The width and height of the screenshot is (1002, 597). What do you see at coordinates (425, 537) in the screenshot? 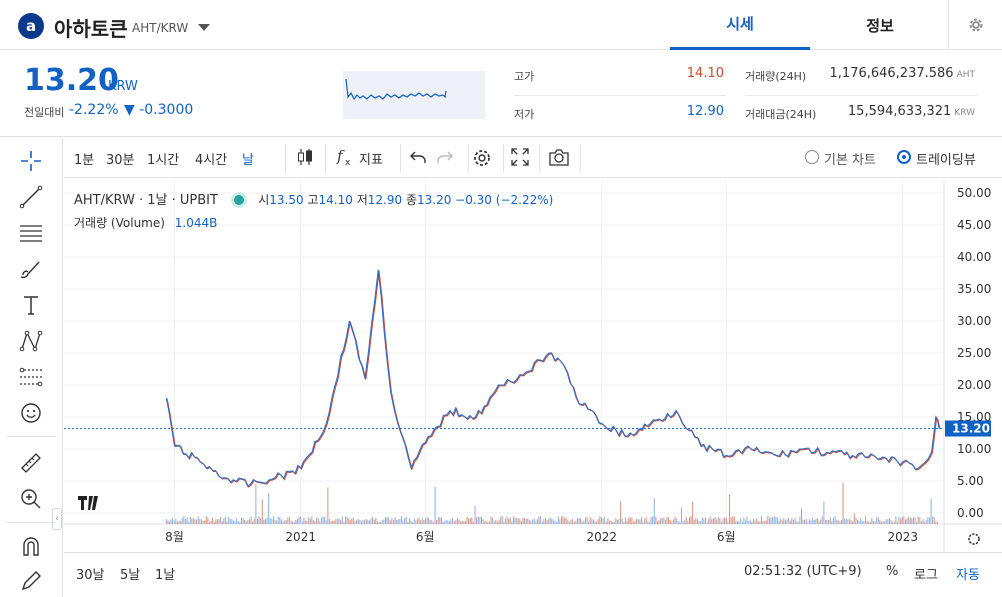
I see `x-tick-label: 6월` at bounding box center [425, 537].